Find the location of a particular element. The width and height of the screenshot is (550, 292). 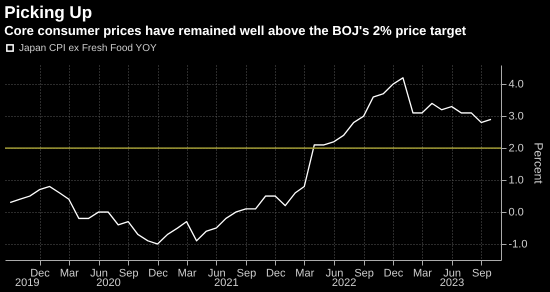

text: 2020 is located at coordinates (108, 283).